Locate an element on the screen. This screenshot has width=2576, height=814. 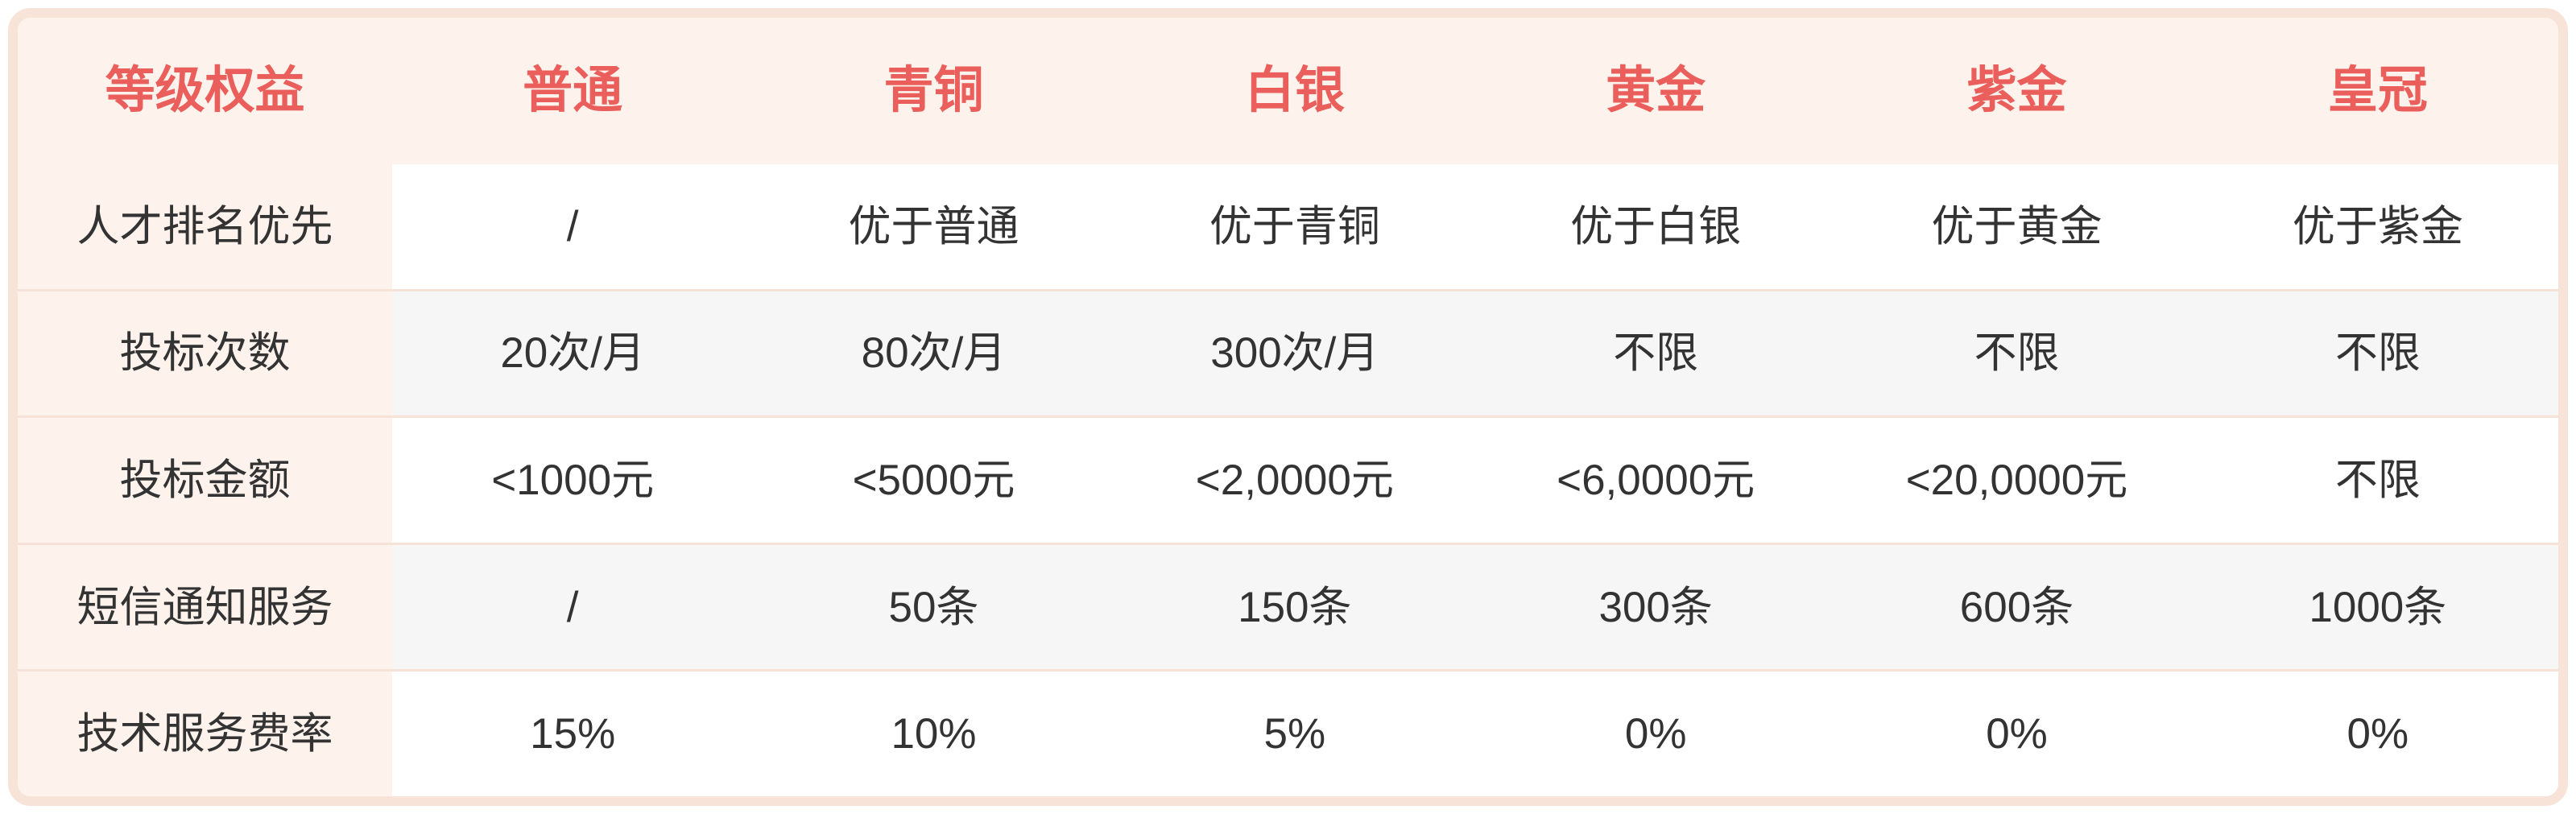
benefit-row-label: 短信通知服务 is located at coordinates (205, 607).